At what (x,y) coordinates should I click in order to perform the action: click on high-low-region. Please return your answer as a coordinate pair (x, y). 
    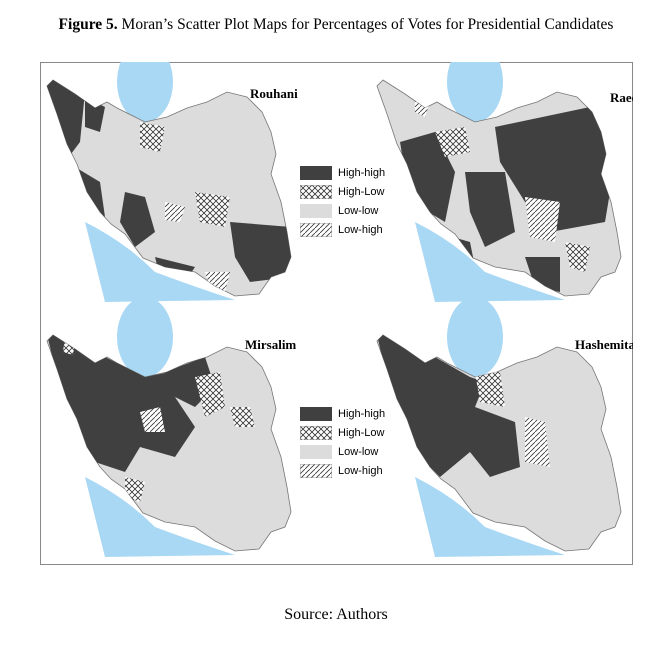
    Looking at the image, I should click on (152, 137).